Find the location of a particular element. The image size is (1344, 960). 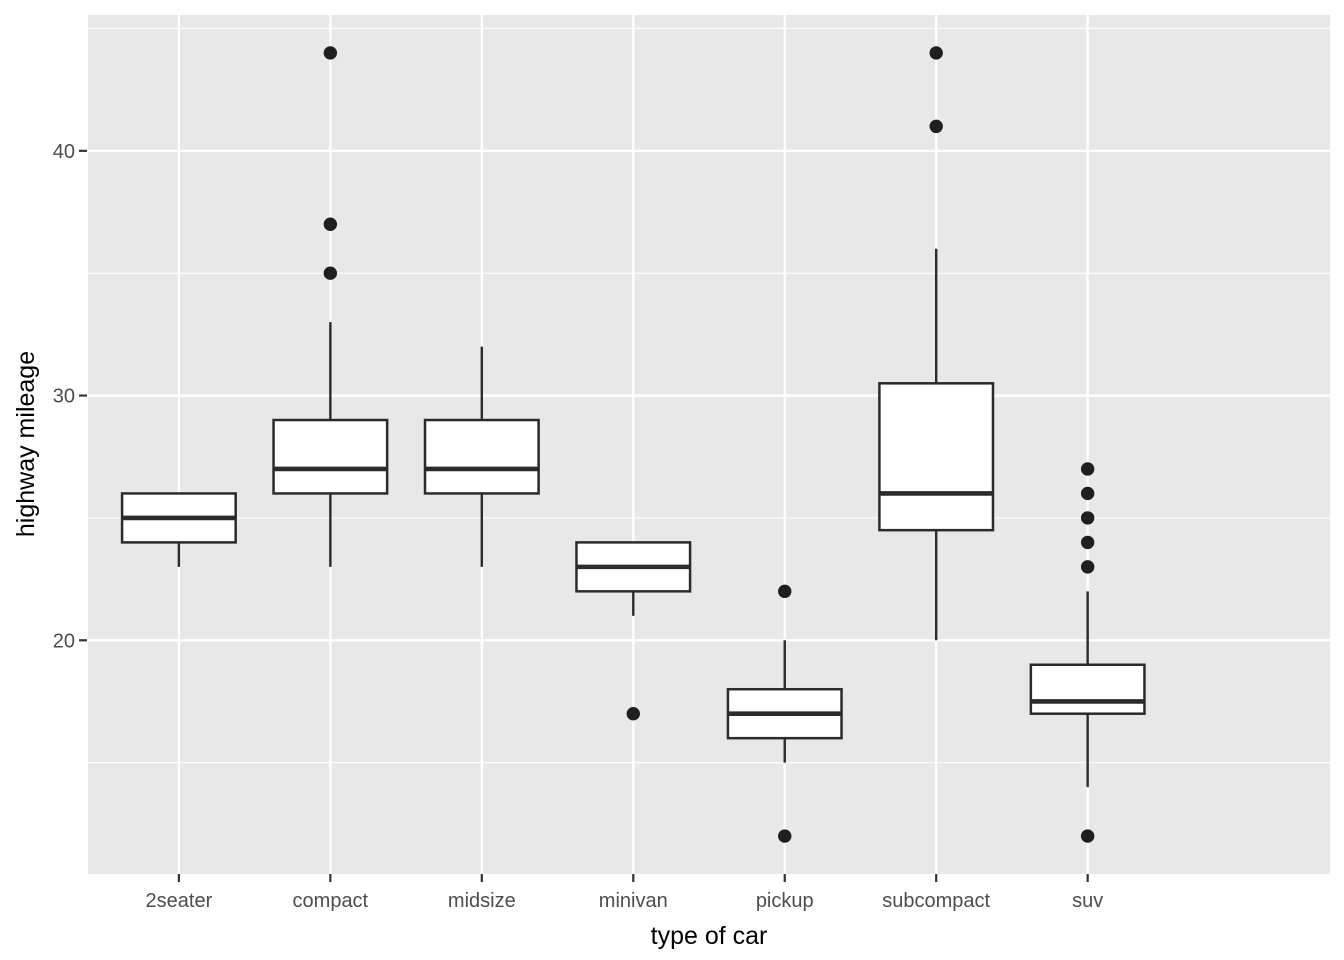

y-axis-title: highway mileage is located at coordinates (26, 444).